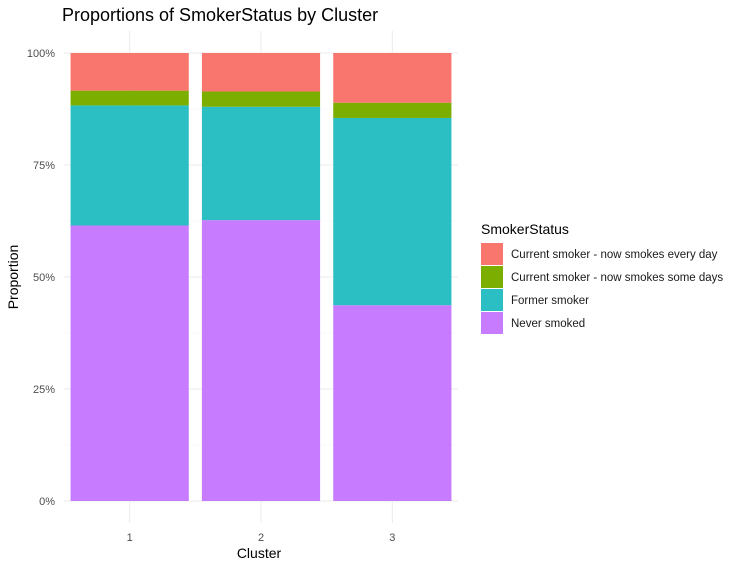 This screenshot has width=755, height=569. I want to click on legend-label: Never smoked, so click(548, 324).